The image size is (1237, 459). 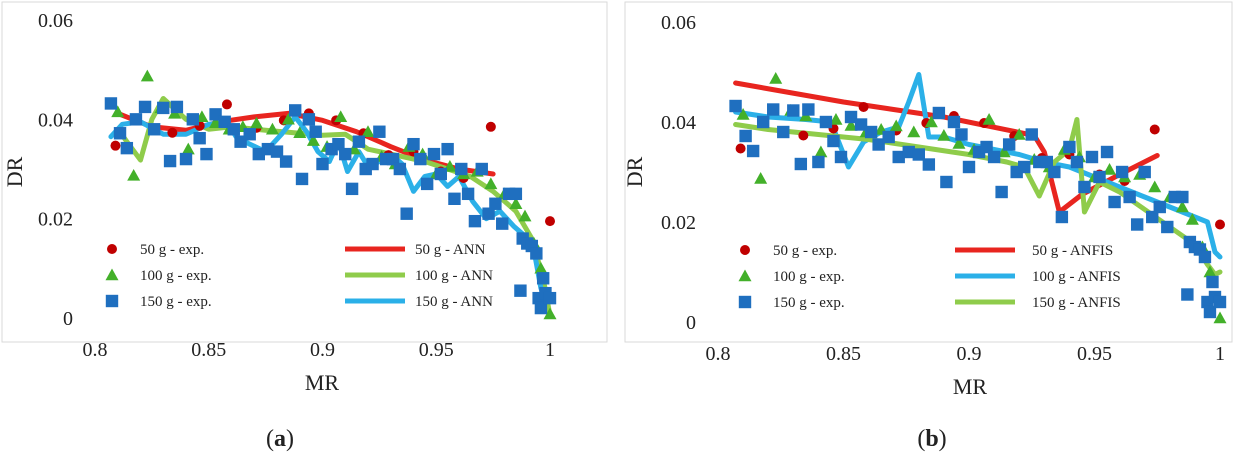 What do you see at coordinates (718, 354) in the screenshot?
I see `x-tick-label: 0.8` at bounding box center [718, 354].